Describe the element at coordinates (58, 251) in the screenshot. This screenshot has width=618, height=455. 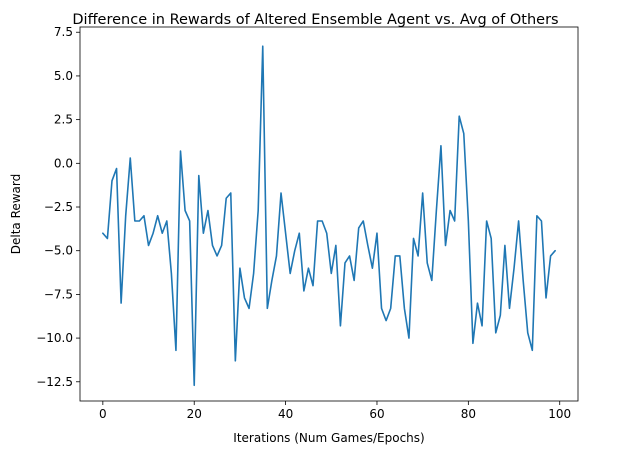
I see `y-tick-label: −5.0` at that location.